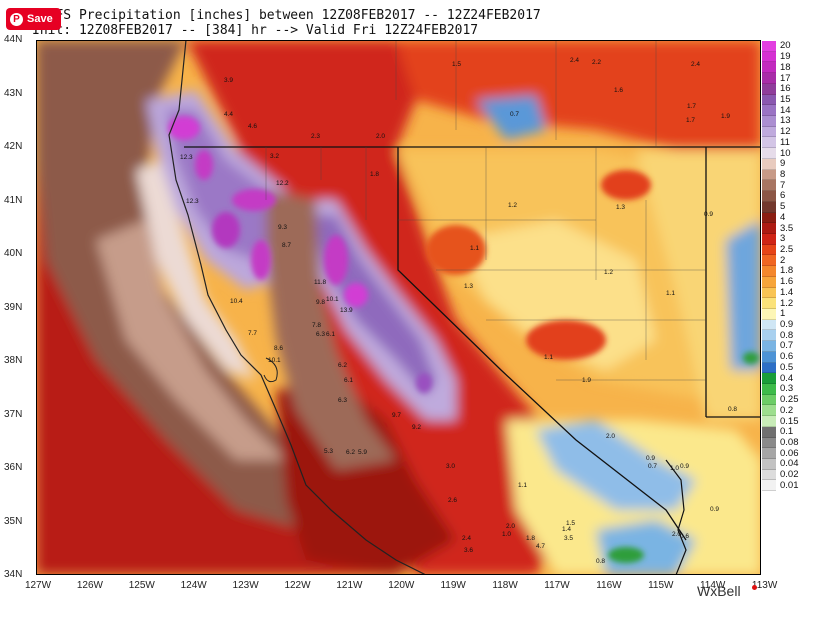 The image size is (836, 621). Describe the element at coordinates (13, 93) in the screenshot. I see `latitude-label: 43N` at that location.